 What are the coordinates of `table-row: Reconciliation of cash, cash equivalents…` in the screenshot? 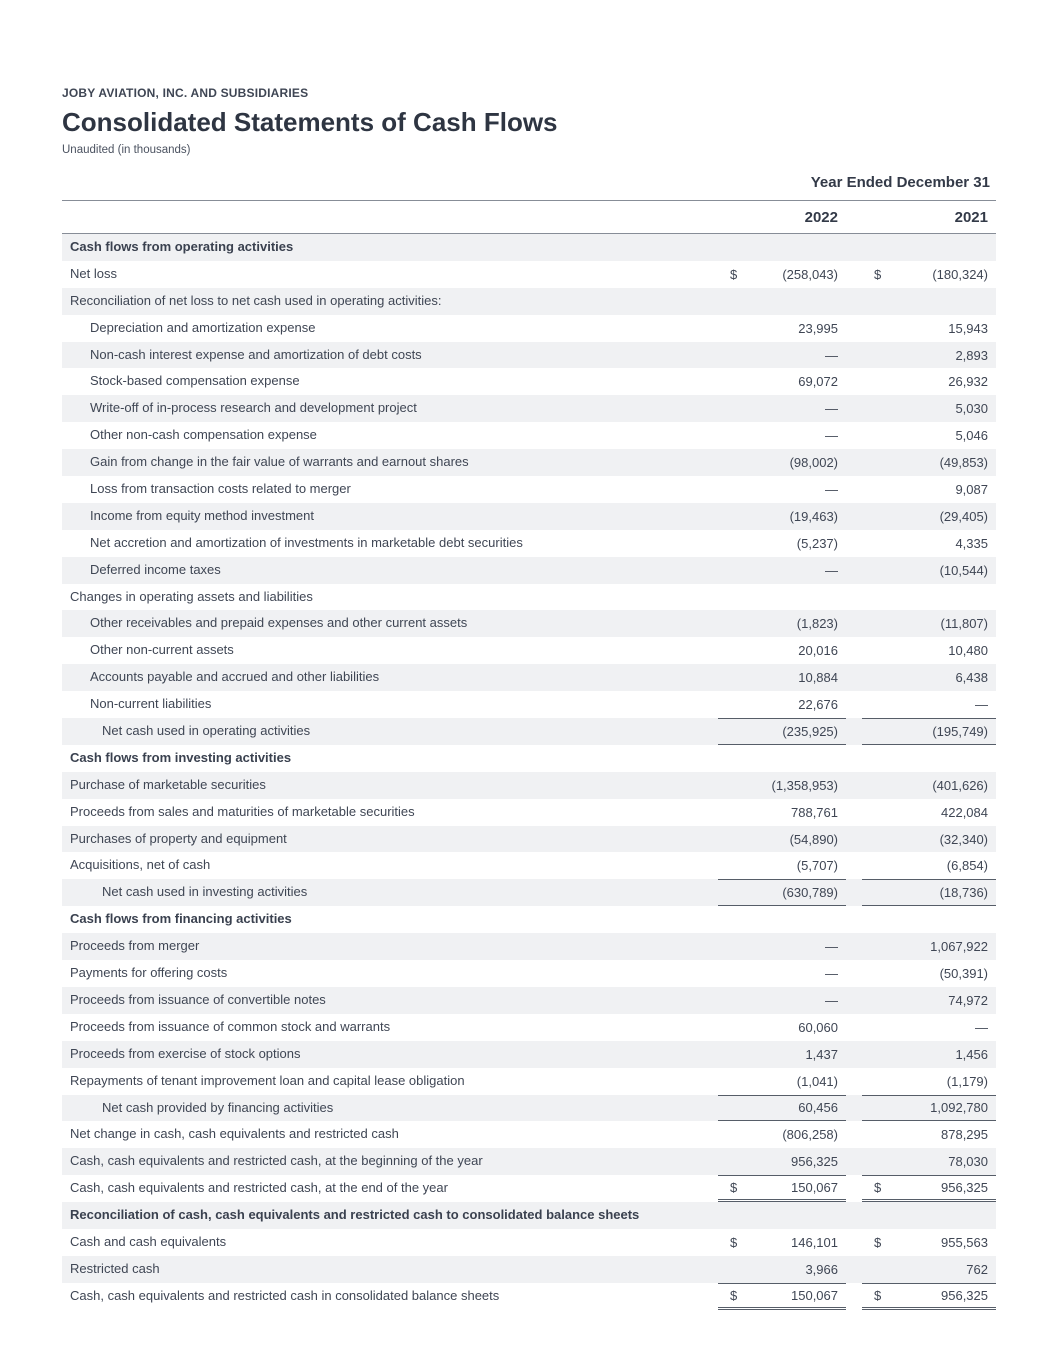 It's located at (529, 1215).